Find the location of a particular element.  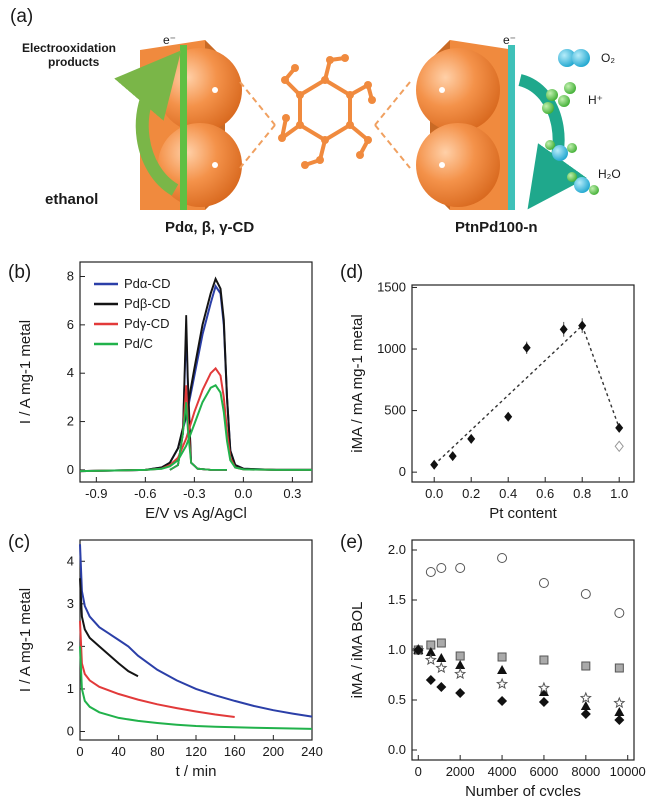

panel-c-label: (c) is located at coordinates (19, 542).